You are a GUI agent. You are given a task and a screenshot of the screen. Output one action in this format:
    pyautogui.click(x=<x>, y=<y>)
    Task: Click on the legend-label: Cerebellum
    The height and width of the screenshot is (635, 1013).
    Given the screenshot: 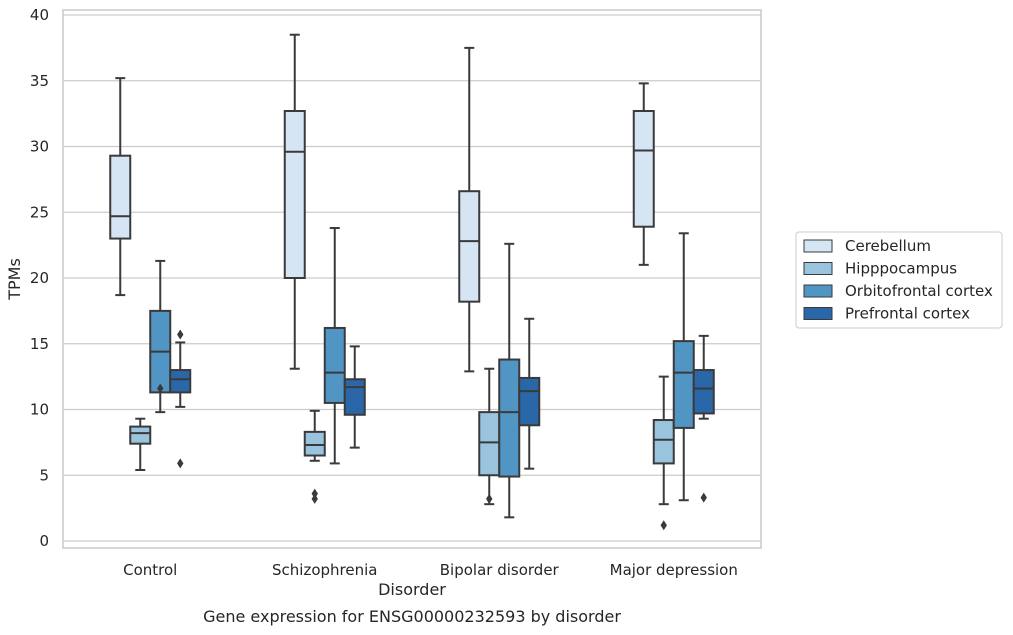 What is the action you would take?
    pyautogui.click(x=888, y=246)
    